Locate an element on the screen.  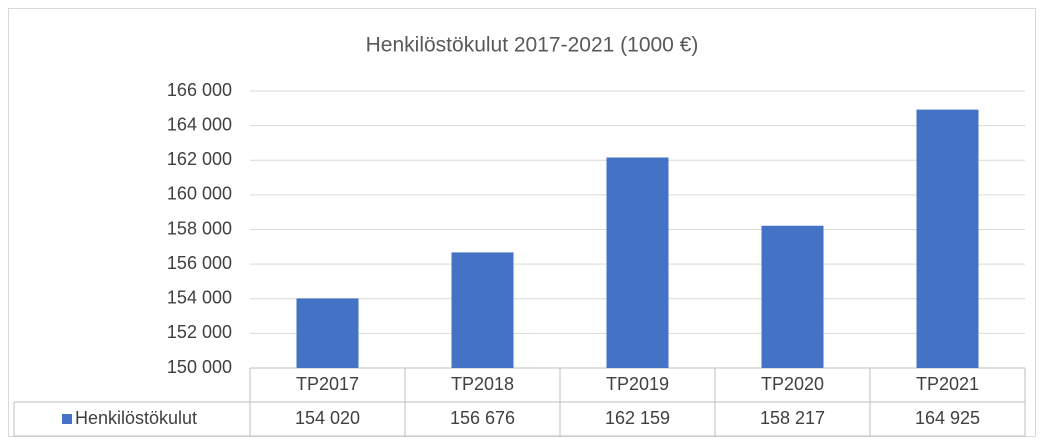
y-tick-label: 156 000 is located at coordinates (199, 263).